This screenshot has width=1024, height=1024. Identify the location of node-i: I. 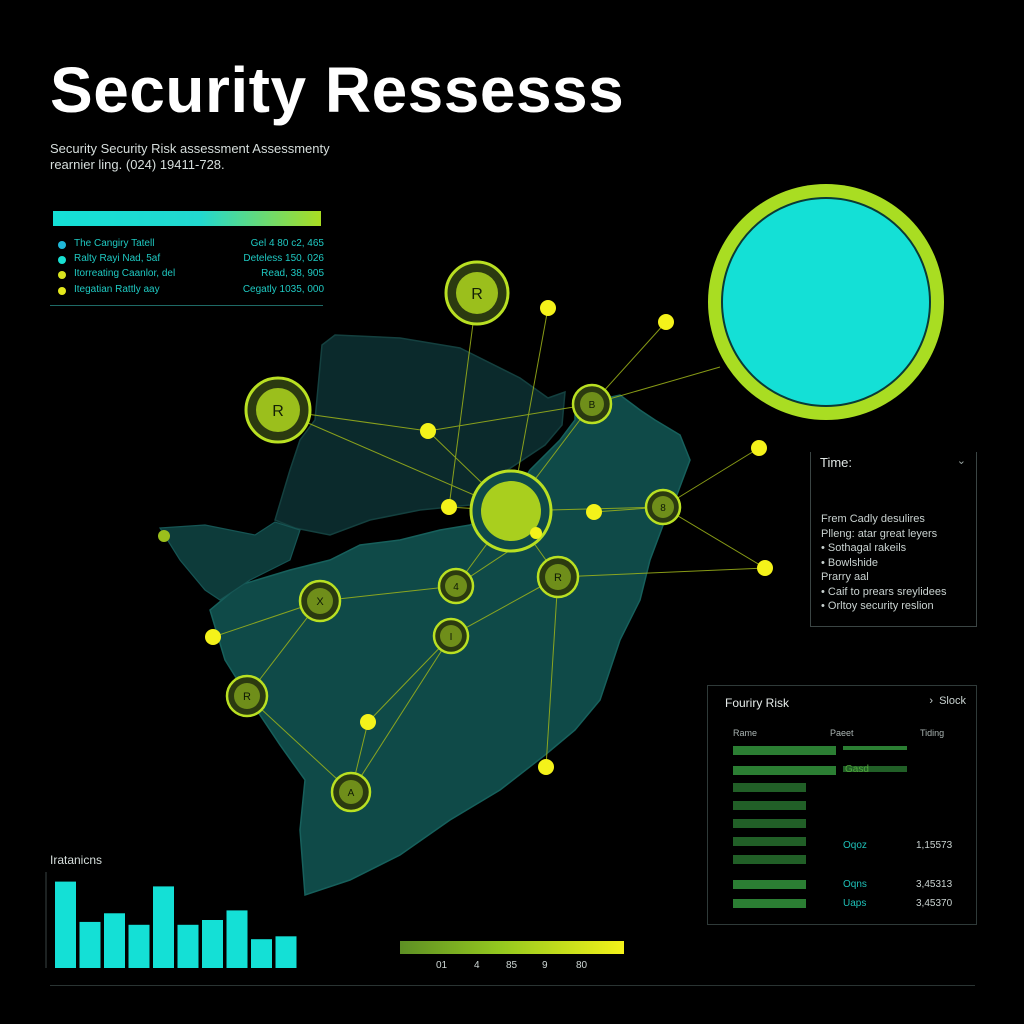
(451, 636).